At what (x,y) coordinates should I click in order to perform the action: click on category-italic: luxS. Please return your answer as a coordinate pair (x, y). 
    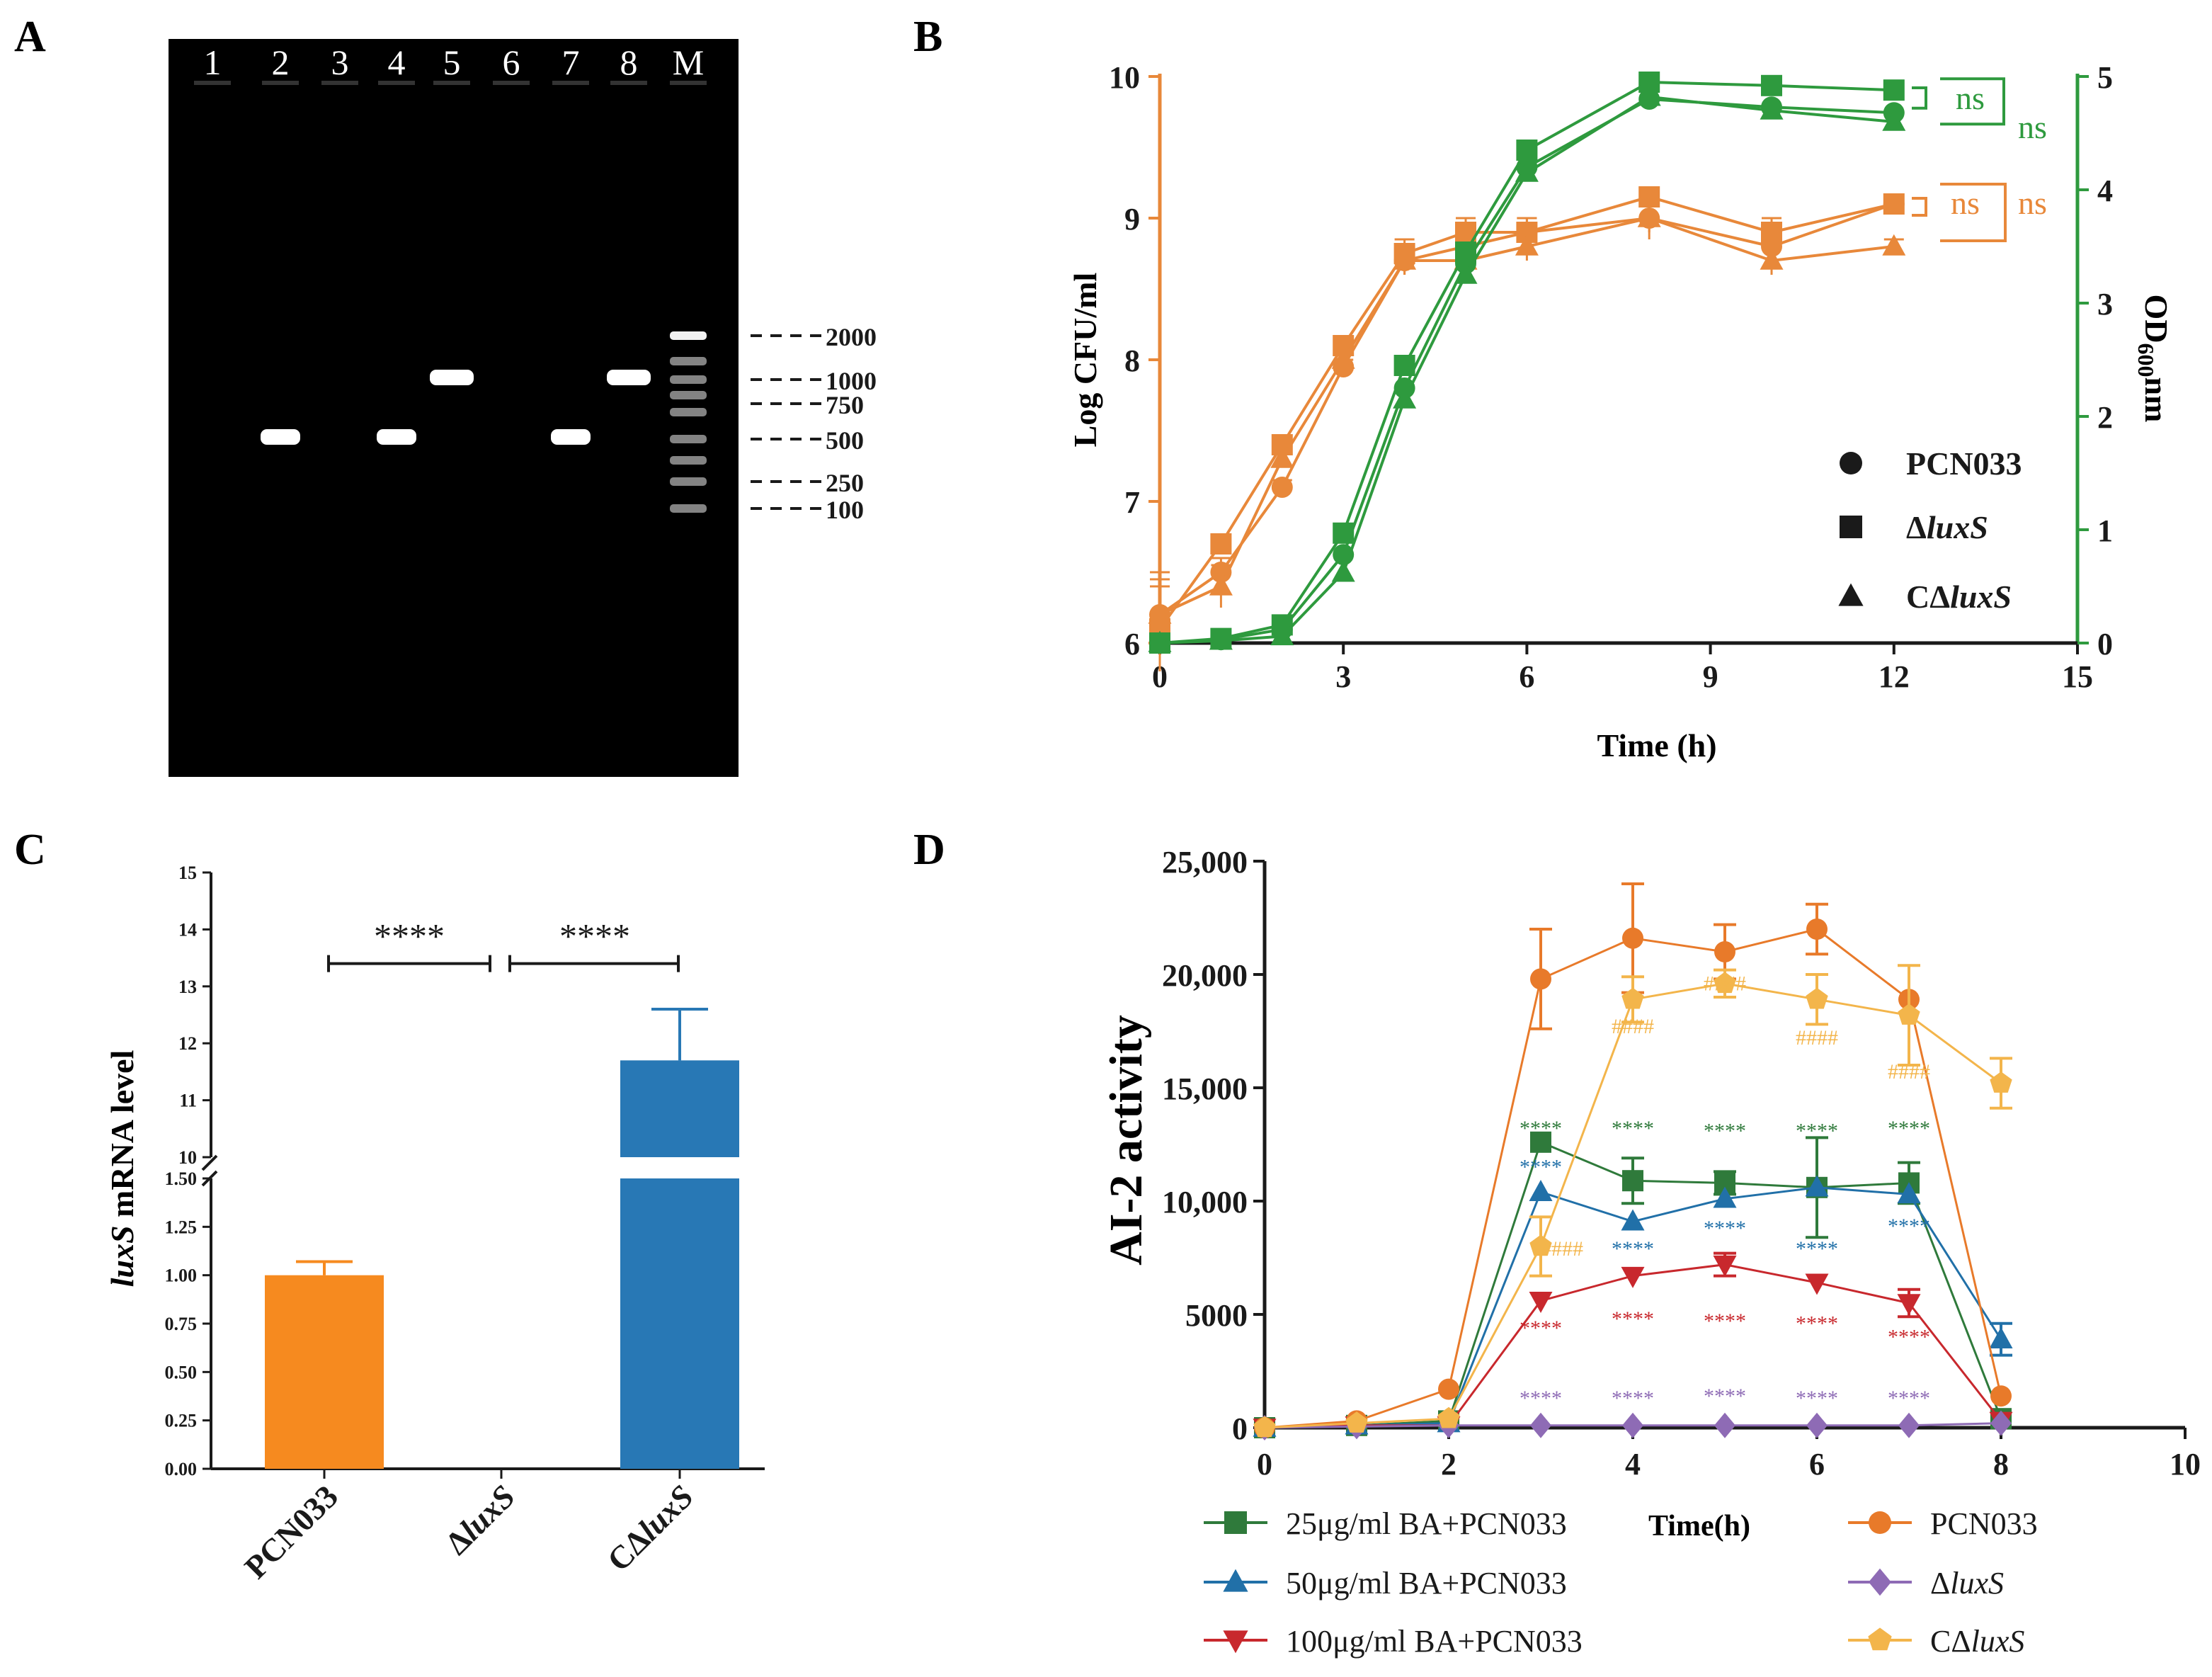
    Looking at the image, I should click on (666, 1512).